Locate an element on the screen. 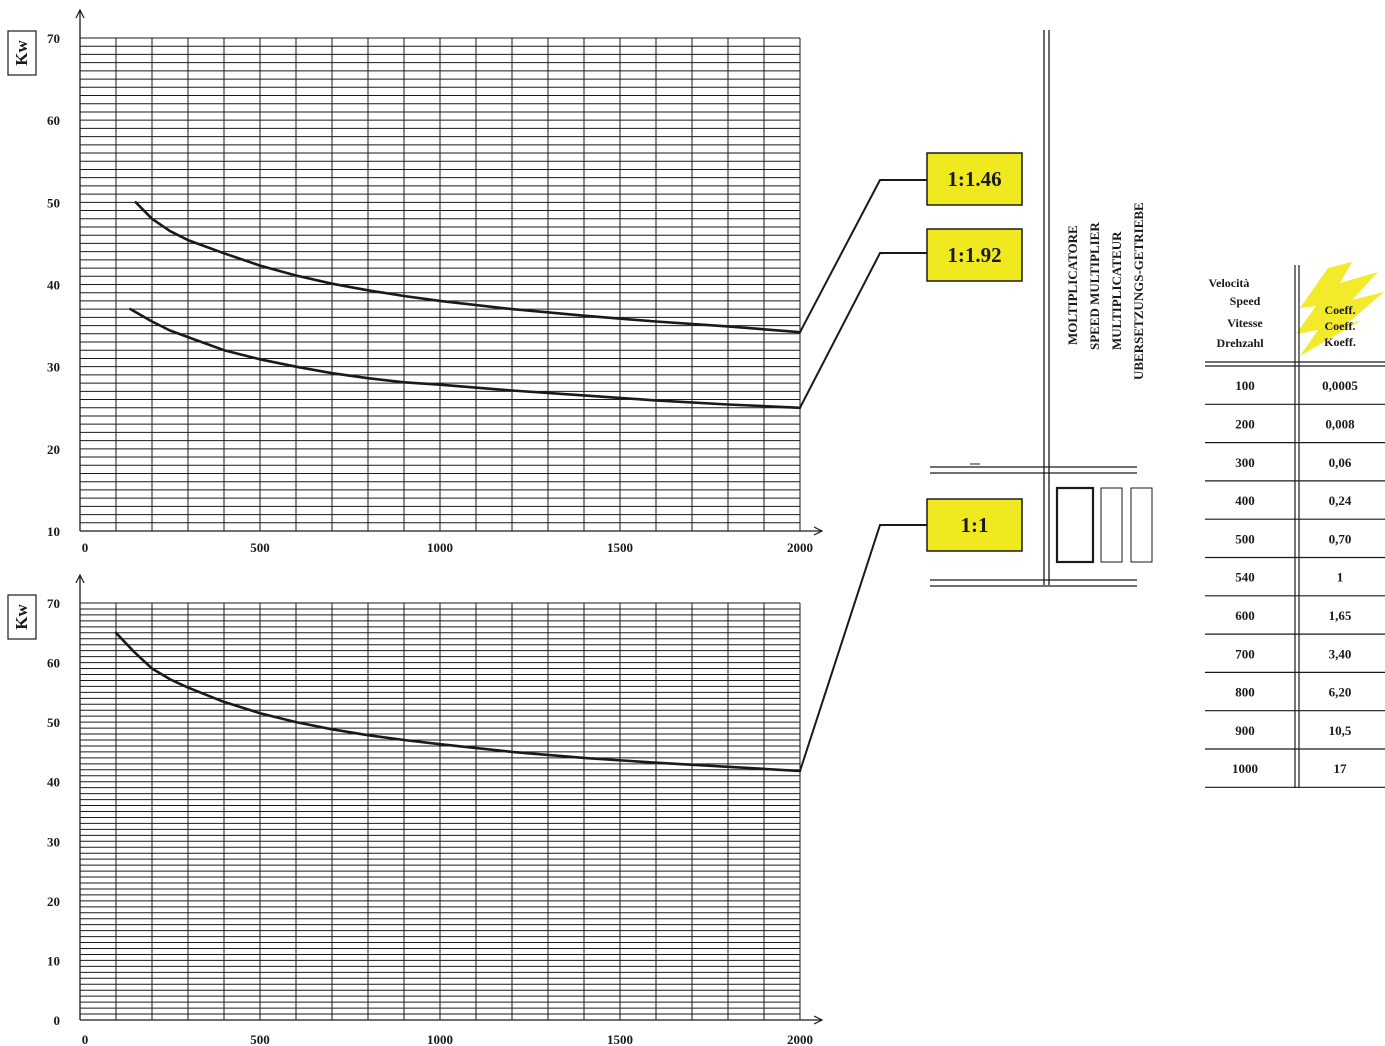 This screenshot has height=1046, width=1385. ratio-label: 1:1.92 is located at coordinates (974, 255).